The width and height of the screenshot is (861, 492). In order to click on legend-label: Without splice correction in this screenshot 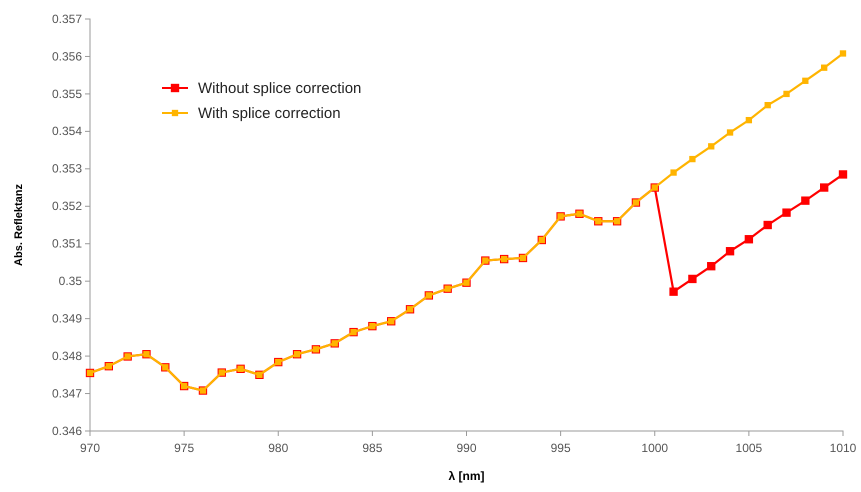, I will do `click(280, 88)`.